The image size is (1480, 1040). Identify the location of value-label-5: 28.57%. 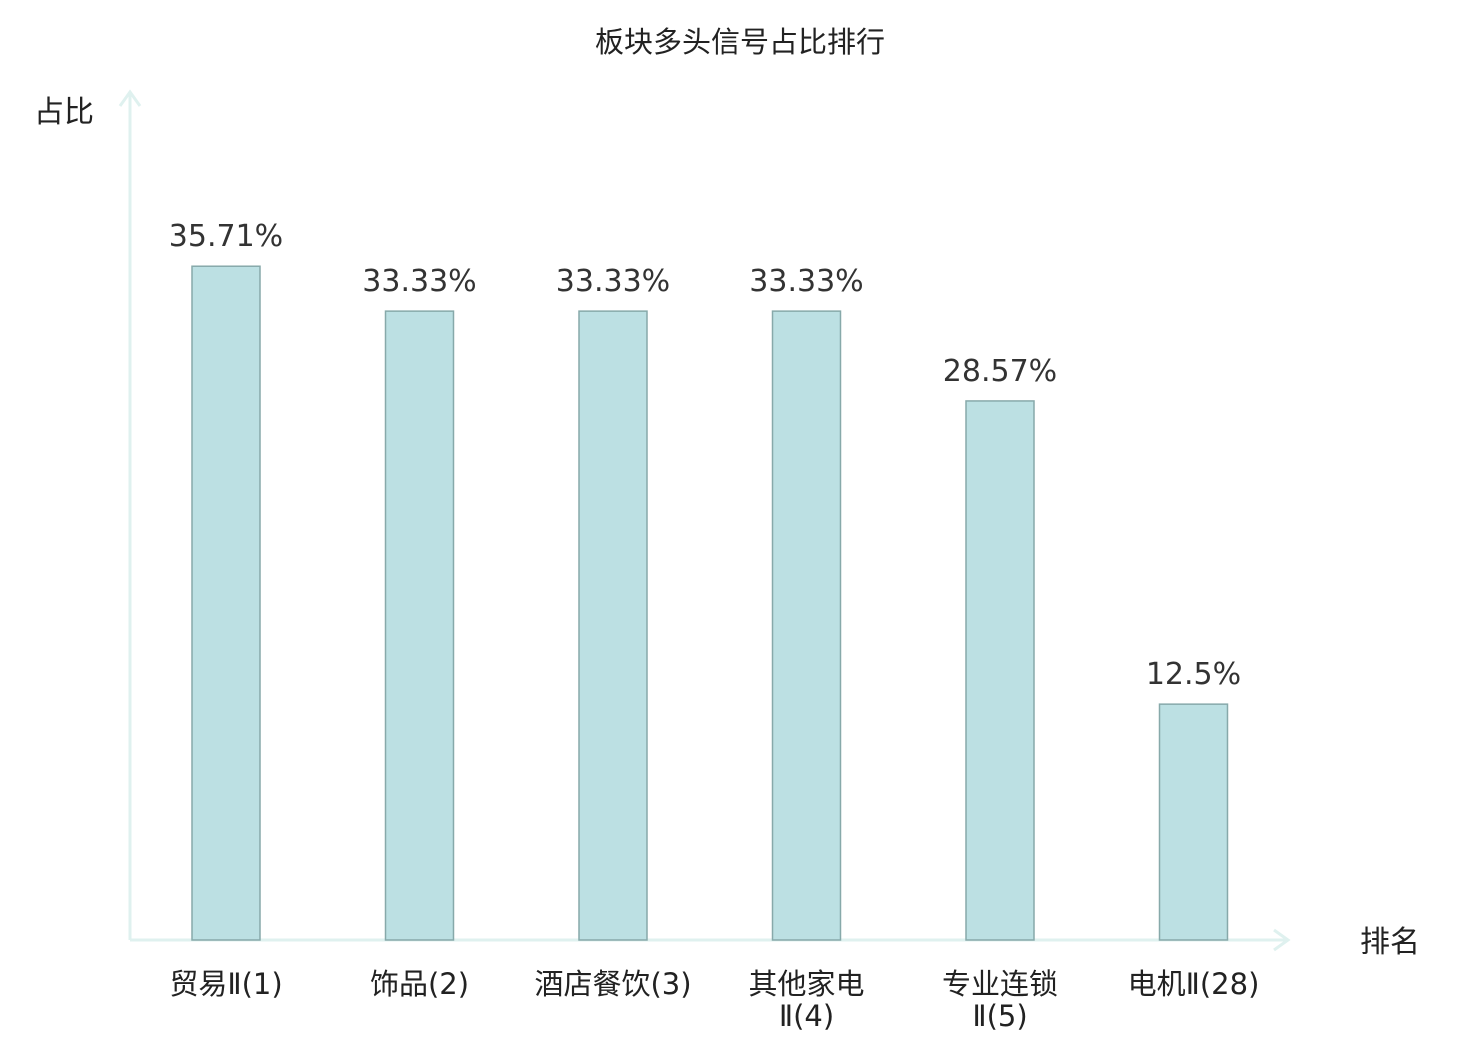
(1000, 371).